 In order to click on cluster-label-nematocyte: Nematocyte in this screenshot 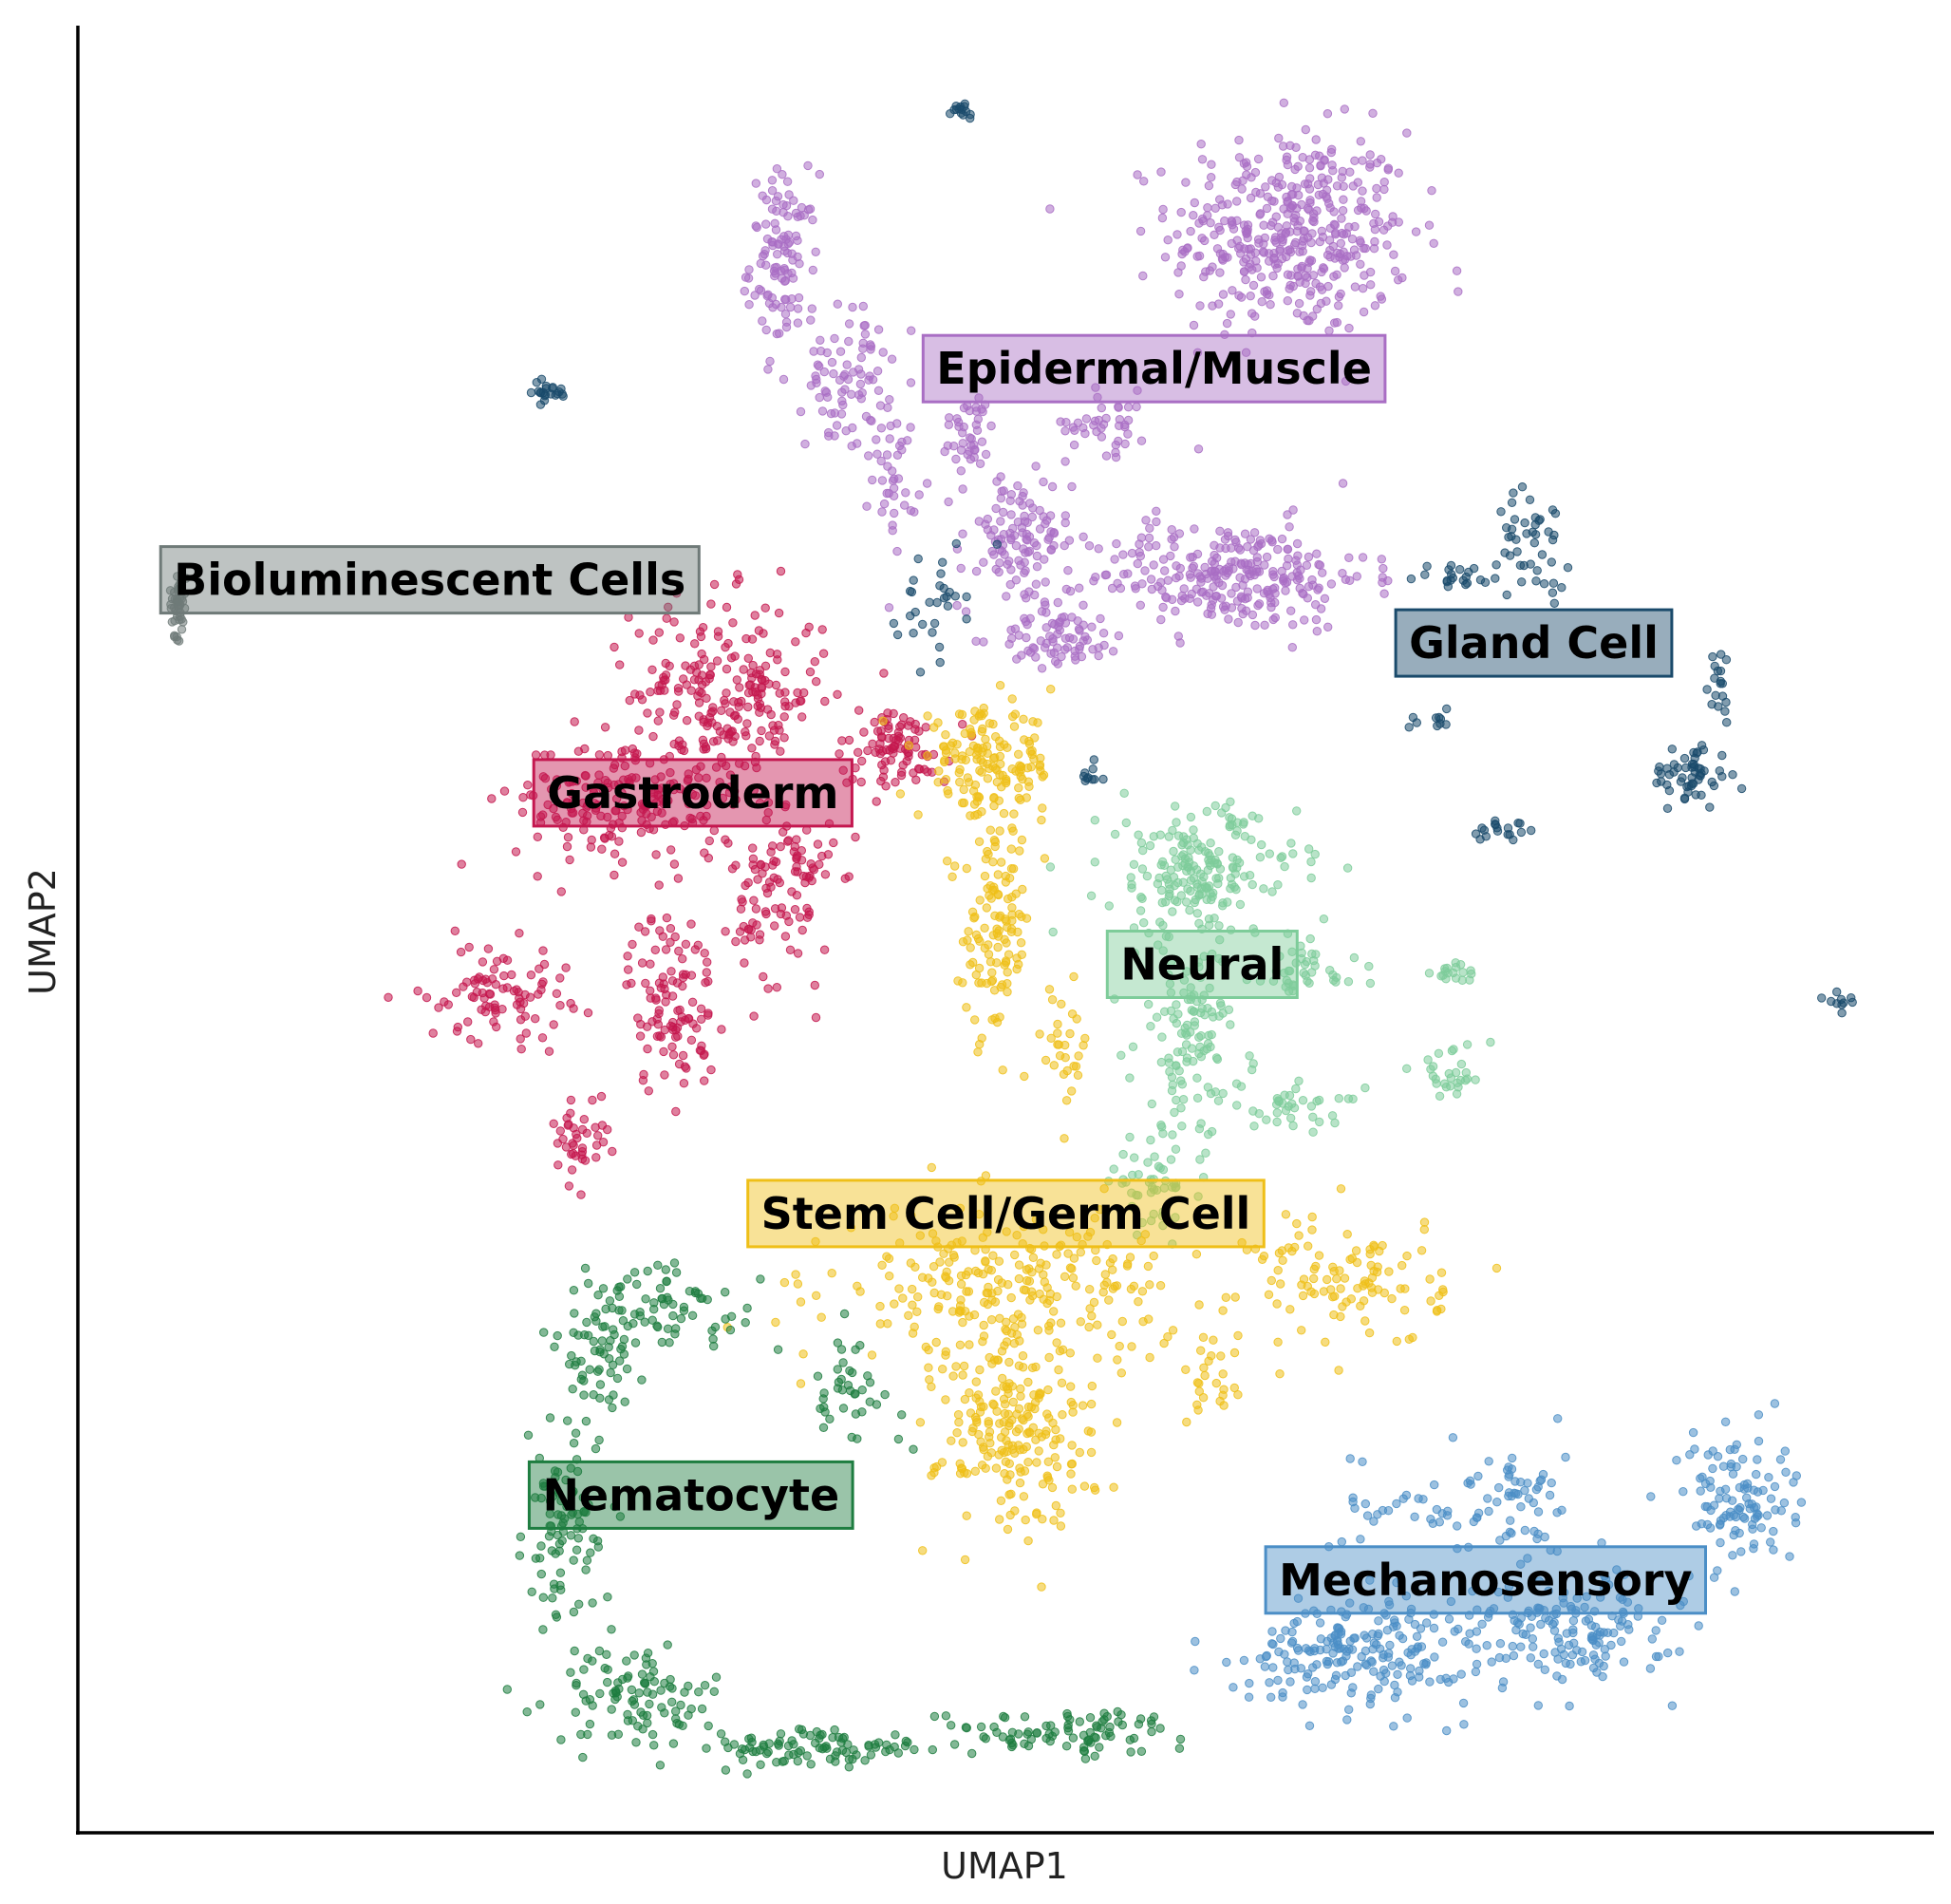, I will do `click(690, 1495)`.